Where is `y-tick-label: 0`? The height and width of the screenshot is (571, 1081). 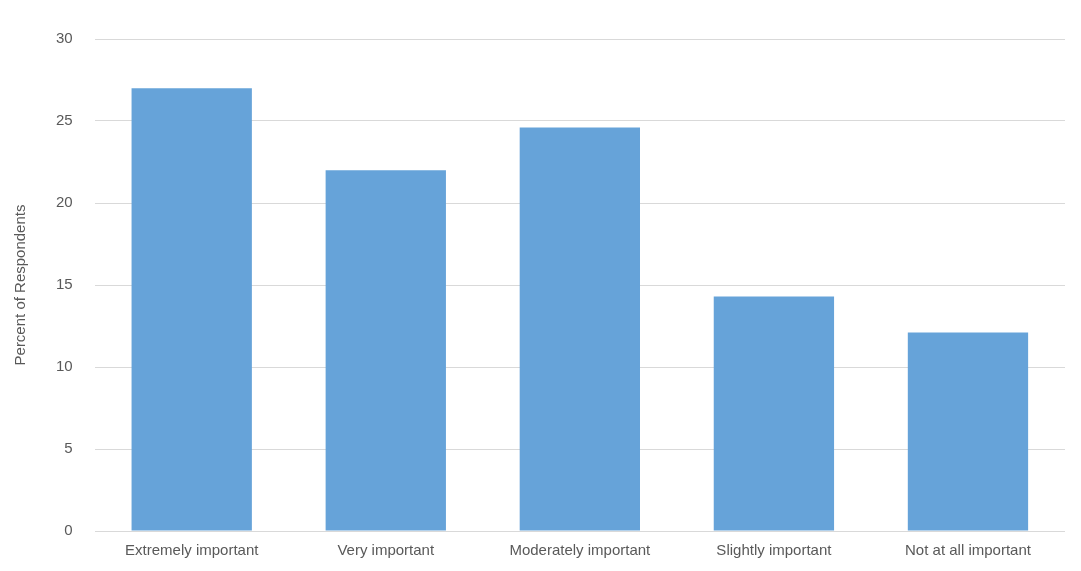 y-tick-label: 0 is located at coordinates (68, 530).